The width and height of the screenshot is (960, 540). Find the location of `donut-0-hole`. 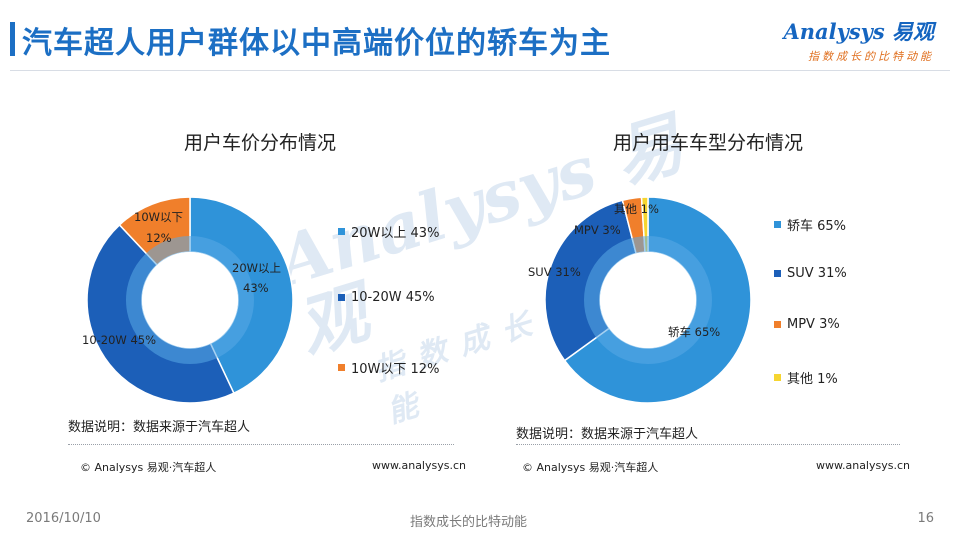

donut-0-hole is located at coordinates (190, 300).